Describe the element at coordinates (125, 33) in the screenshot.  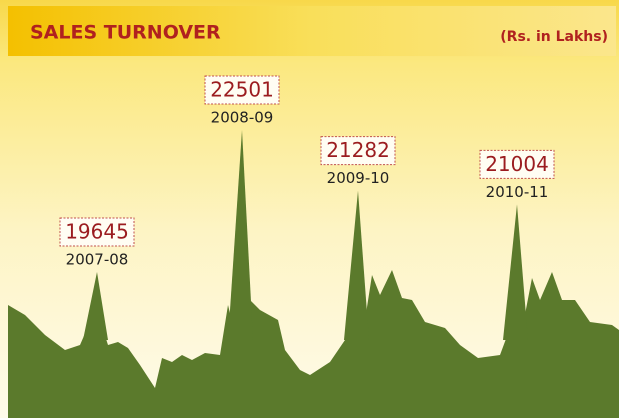
I see `chart-title: SALES TURNOVER` at that location.